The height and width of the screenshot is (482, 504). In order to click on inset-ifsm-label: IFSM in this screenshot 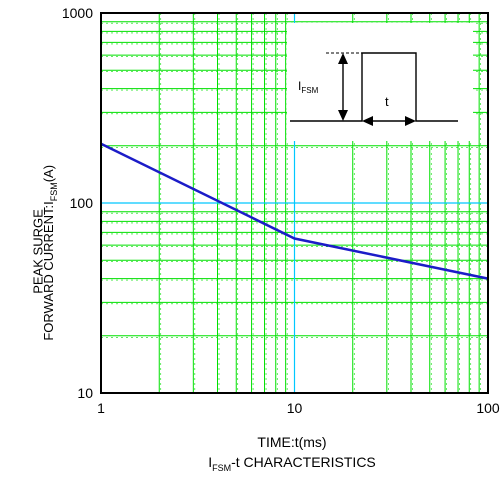, I will do `click(308, 87)`.